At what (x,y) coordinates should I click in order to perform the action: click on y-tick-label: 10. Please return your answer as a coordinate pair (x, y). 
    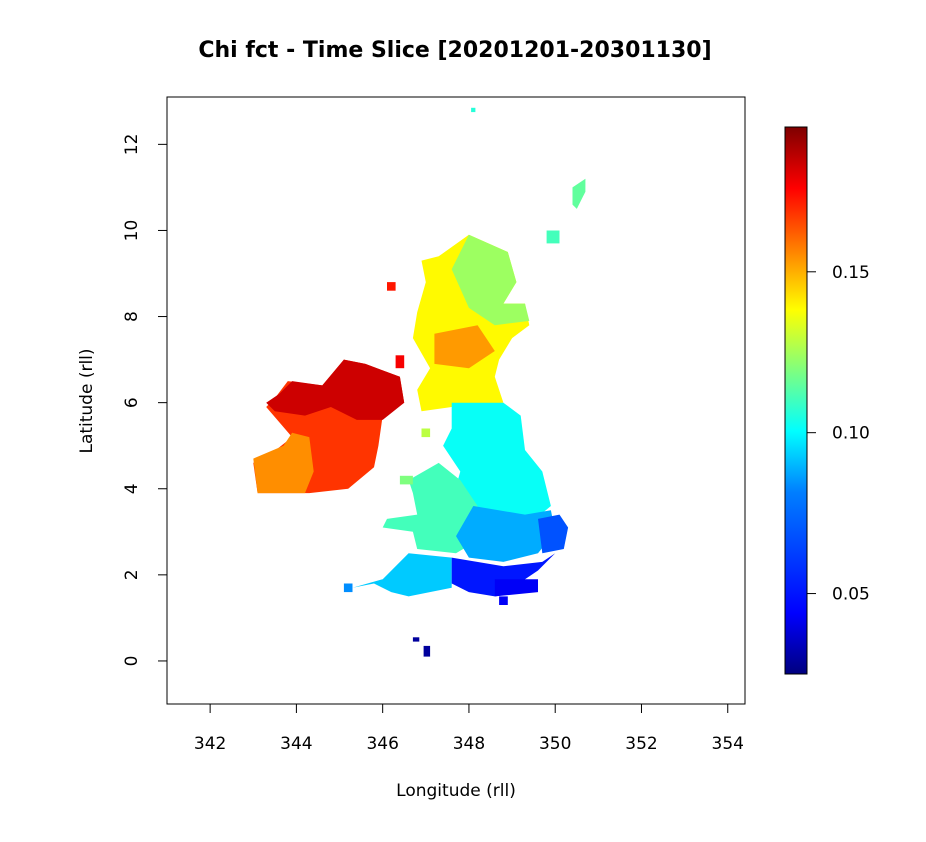
    Looking at the image, I should click on (132, 231).